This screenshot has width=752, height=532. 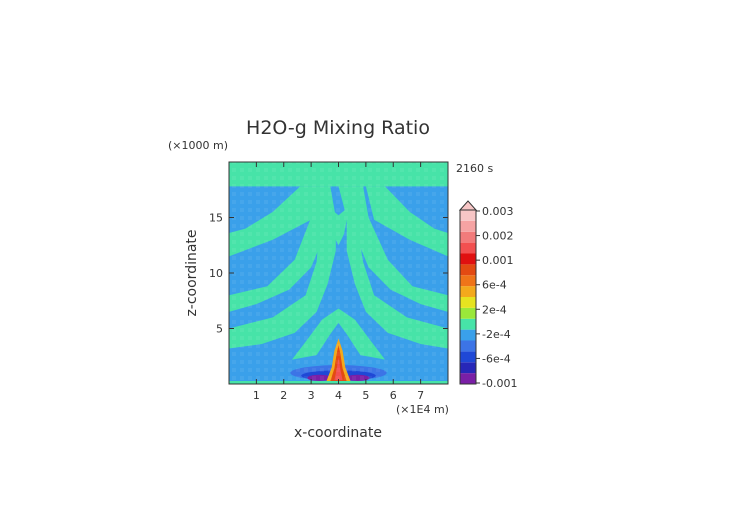 I want to click on x-tick-label: 2, so click(x=283, y=395).